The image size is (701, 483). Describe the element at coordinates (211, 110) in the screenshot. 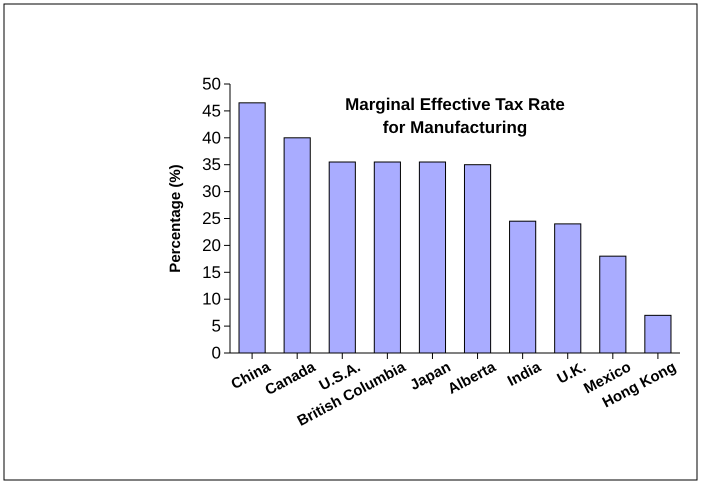

I see `y-tick-label: 45` at that location.